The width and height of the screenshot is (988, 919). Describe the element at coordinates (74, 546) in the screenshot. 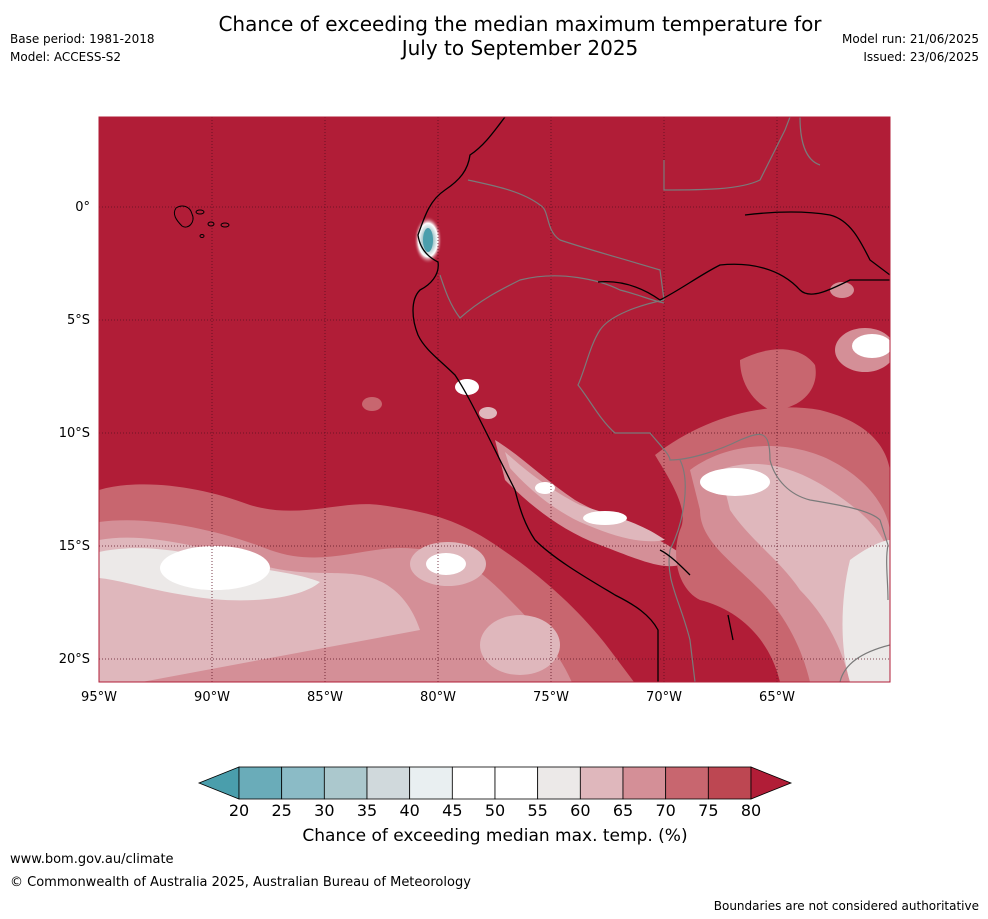

I see `lat-label-15s: 15°S` at that location.